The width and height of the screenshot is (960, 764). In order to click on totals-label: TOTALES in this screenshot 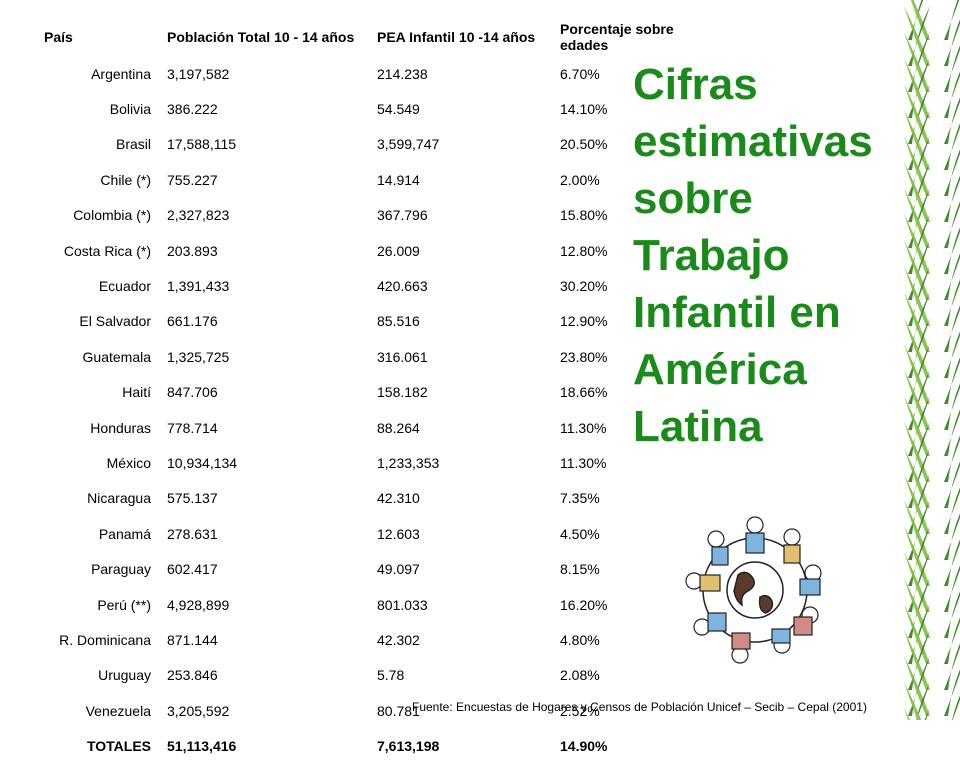, I will do `click(118, 746)`.